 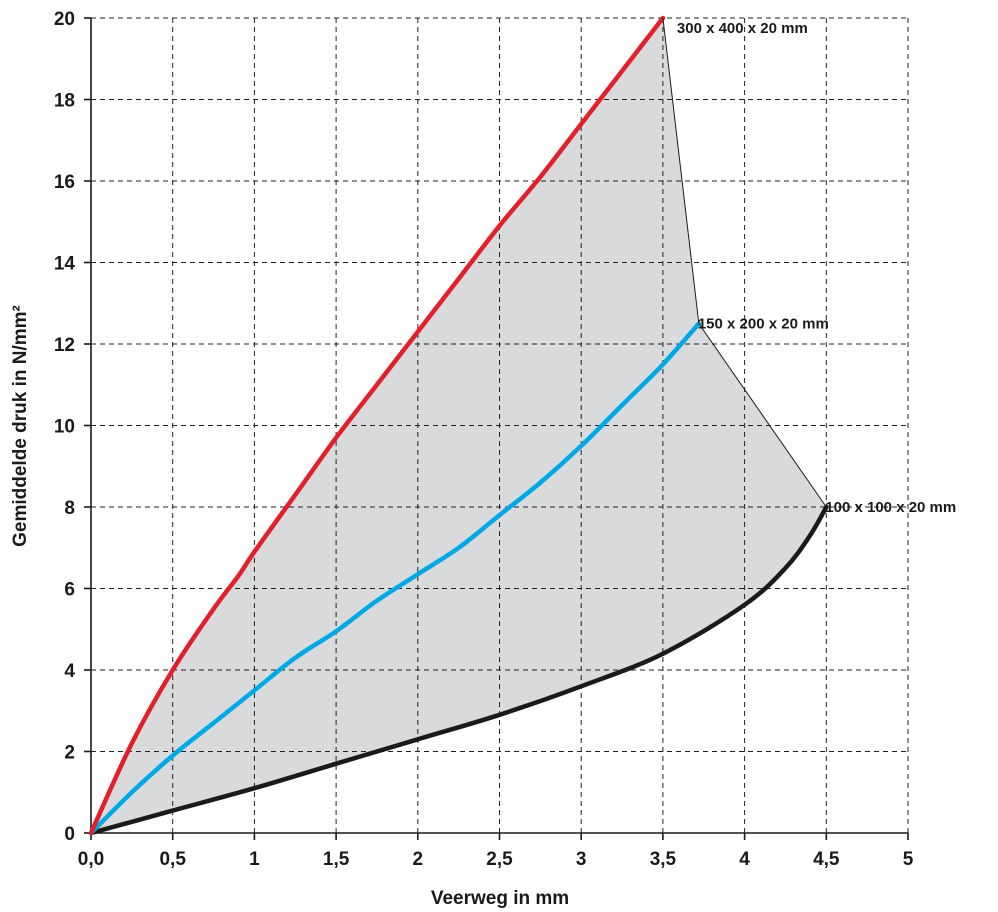 I want to click on y-tick-label: 20, so click(x=64, y=19).